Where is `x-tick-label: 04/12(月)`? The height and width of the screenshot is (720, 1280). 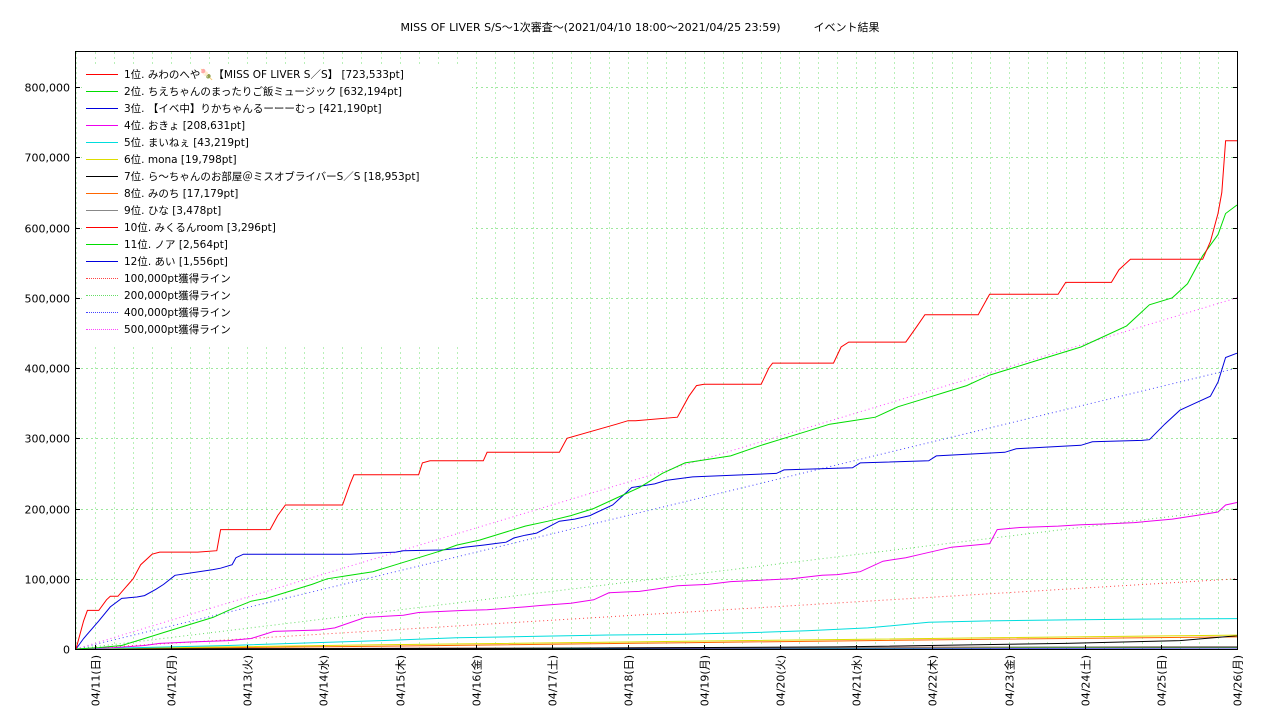 x-tick-label: 04/12(月) is located at coordinates (172, 680).